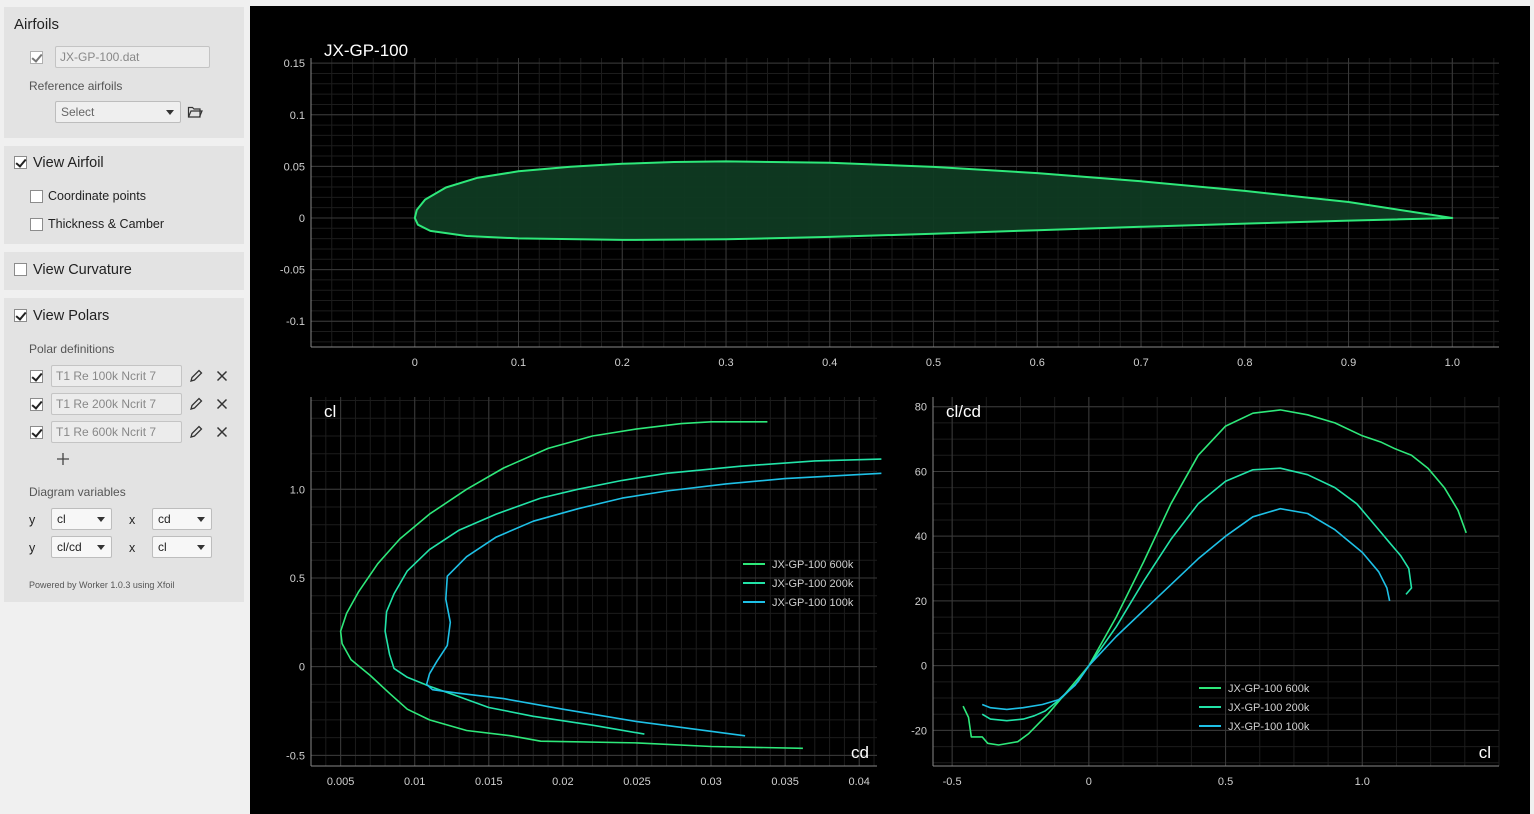 The image size is (1534, 814). Describe the element at coordinates (116, 432) in the screenshot. I see `polar-name-field: T1 Re 600k Ncrit 7` at that location.